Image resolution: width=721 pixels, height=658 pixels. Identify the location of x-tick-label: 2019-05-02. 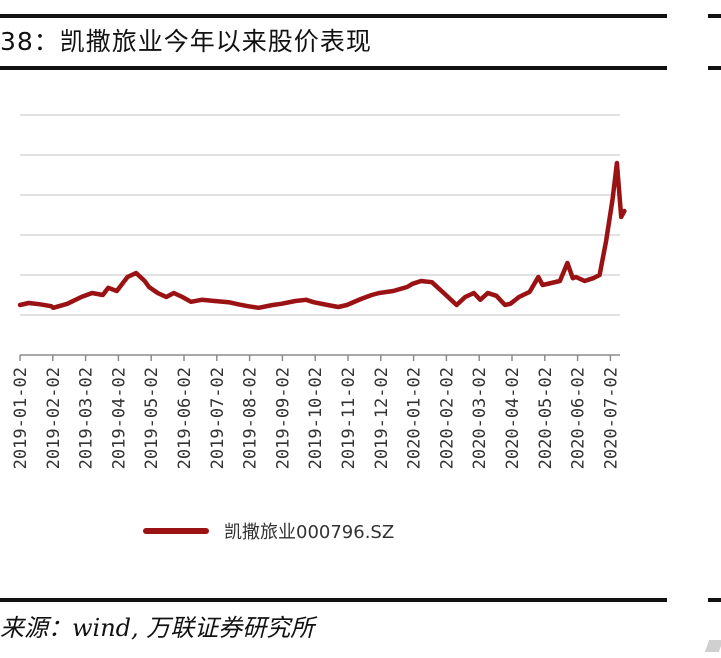
(152, 418).